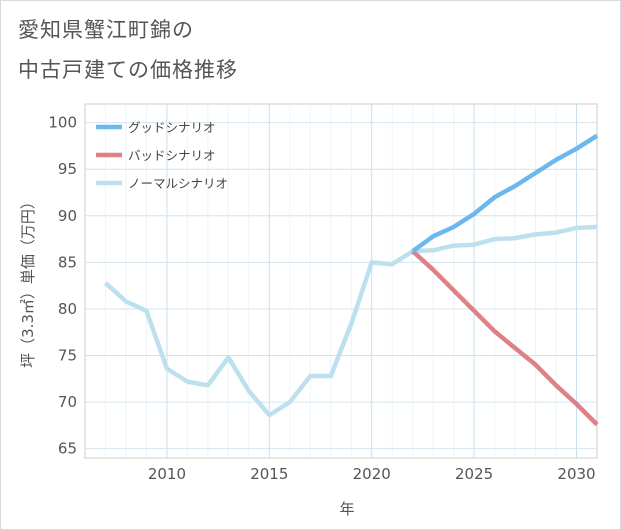 Image resolution: width=621 pixels, height=530 pixels. Describe the element at coordinates (576, 474) in the screenshot. I see `x-tick-label: 2030` at that location.